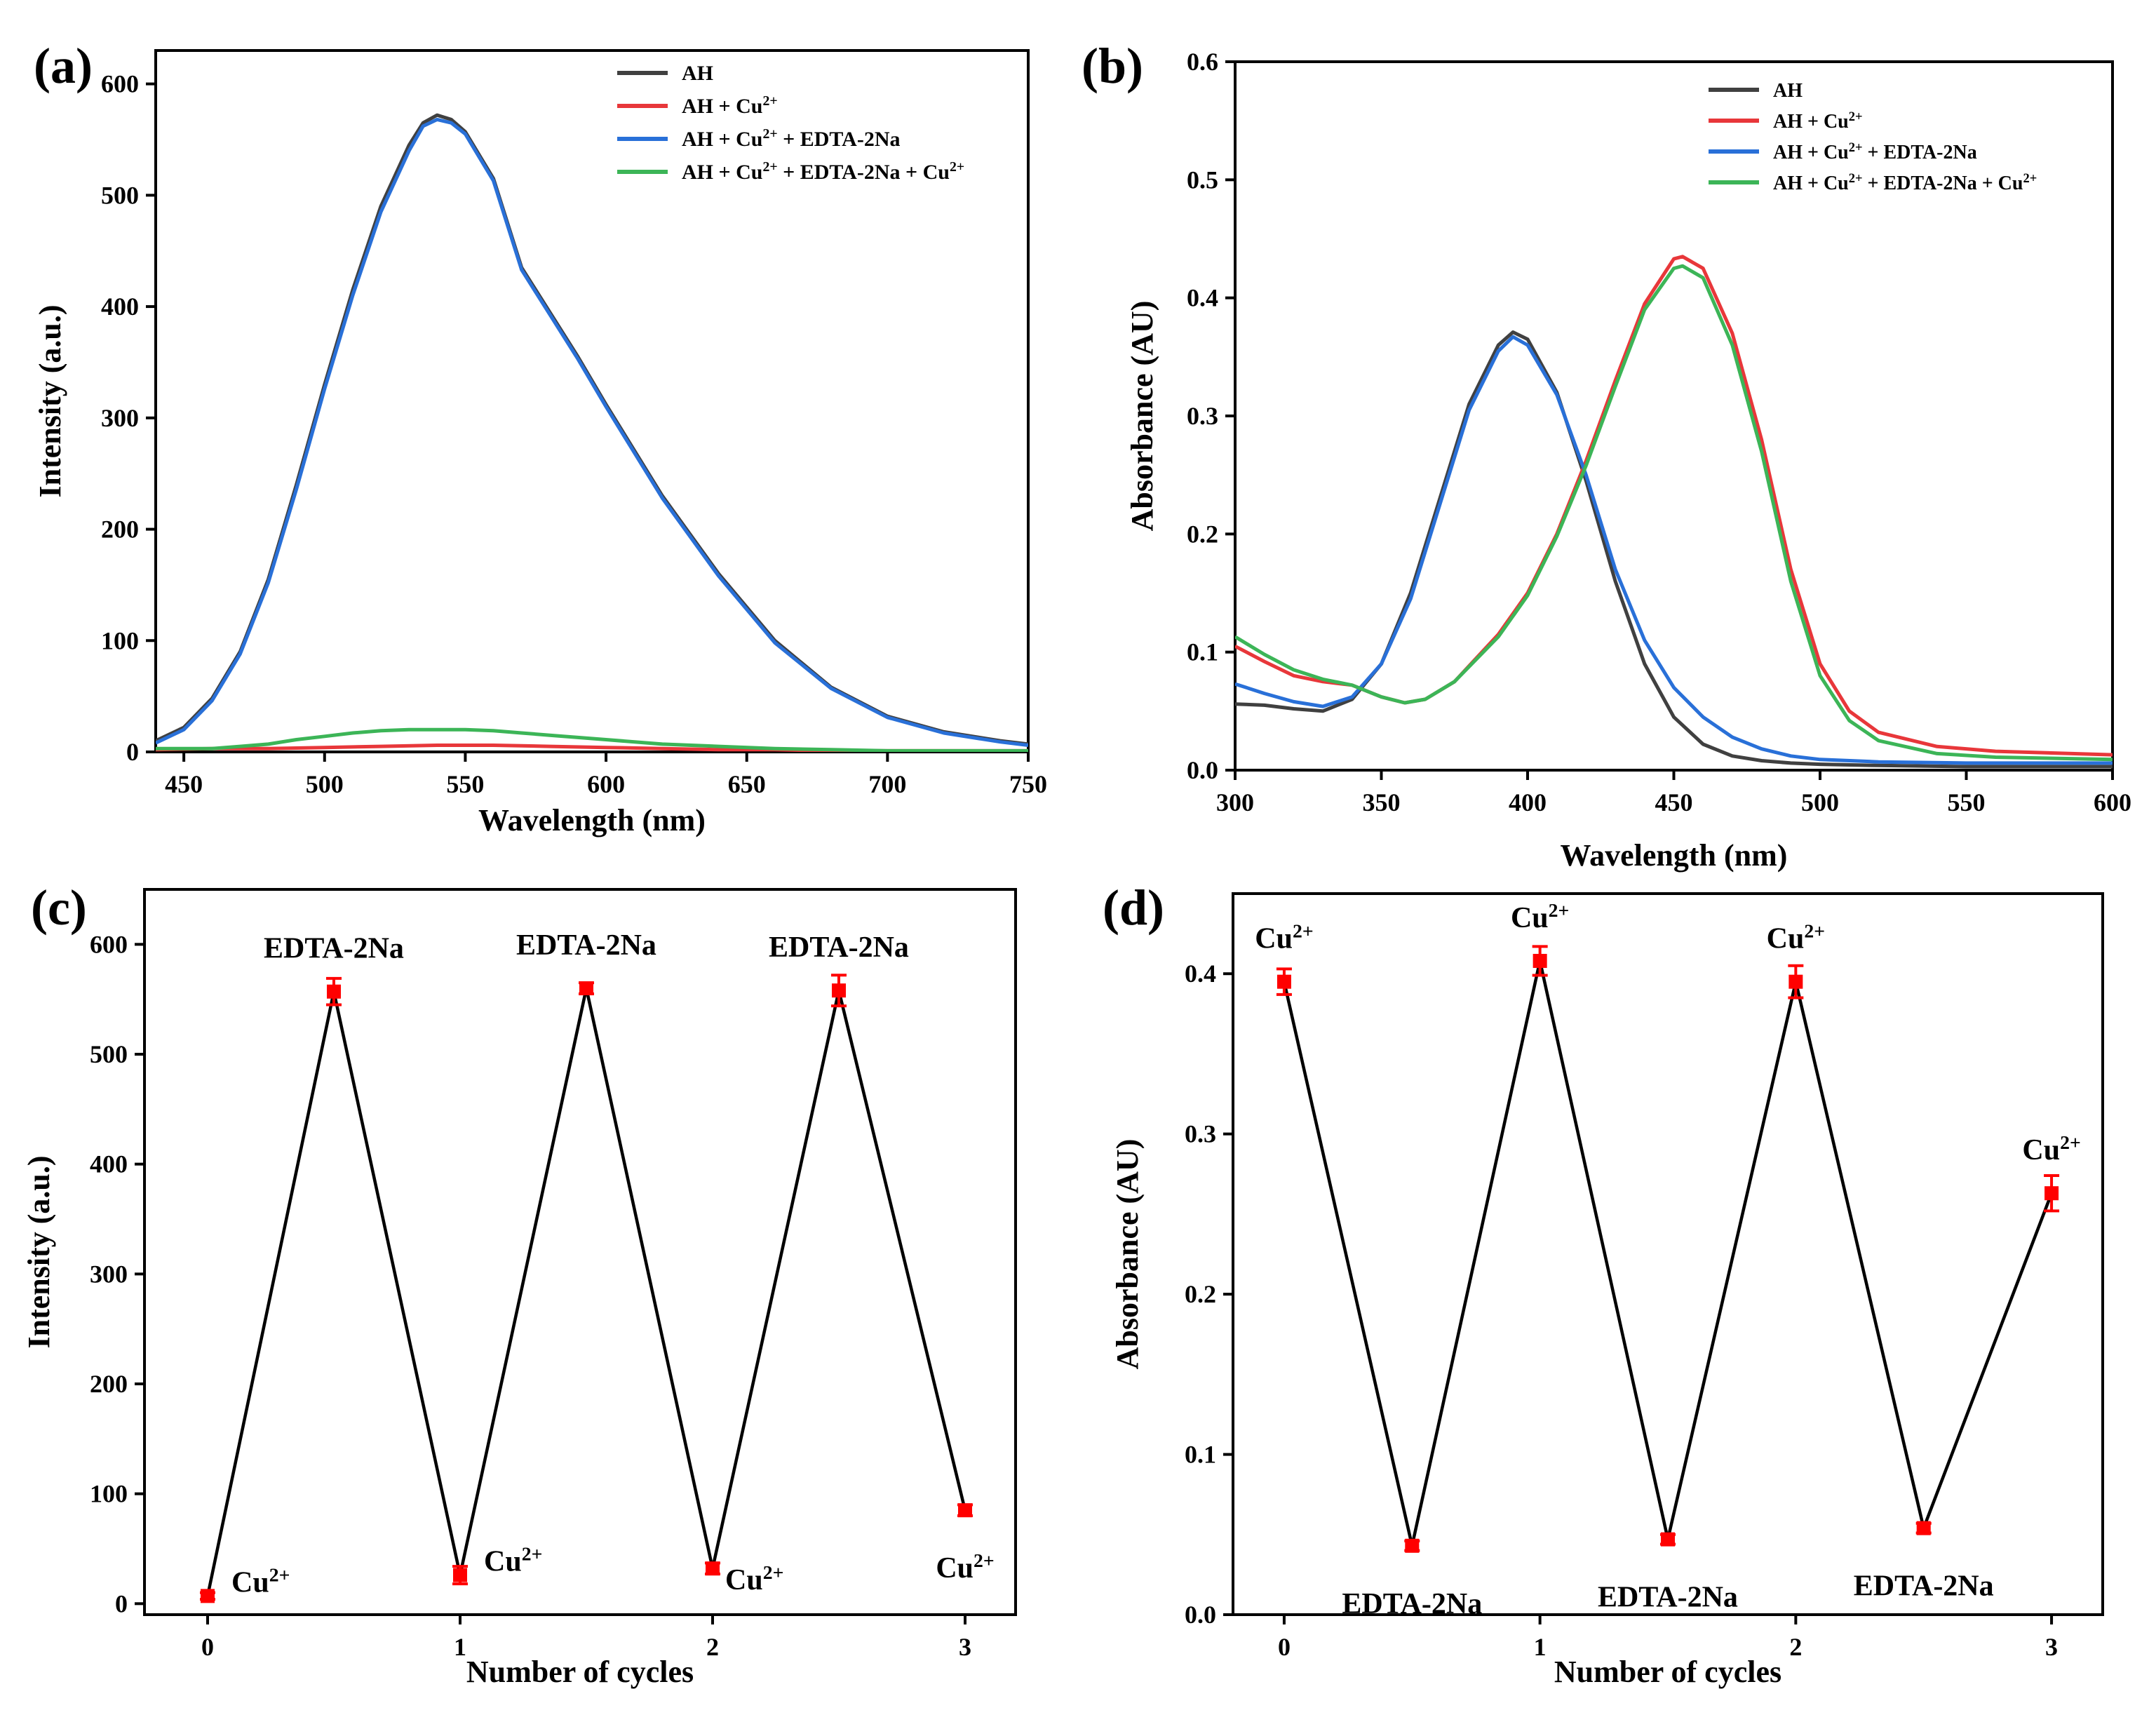 Image resolution: width=2149 pixels, height=1736 pixels. What do you see at coordinates (460, 1647) in the screenshot?
I see `x-tick-label: 1` at bounding box center [460, 1647].